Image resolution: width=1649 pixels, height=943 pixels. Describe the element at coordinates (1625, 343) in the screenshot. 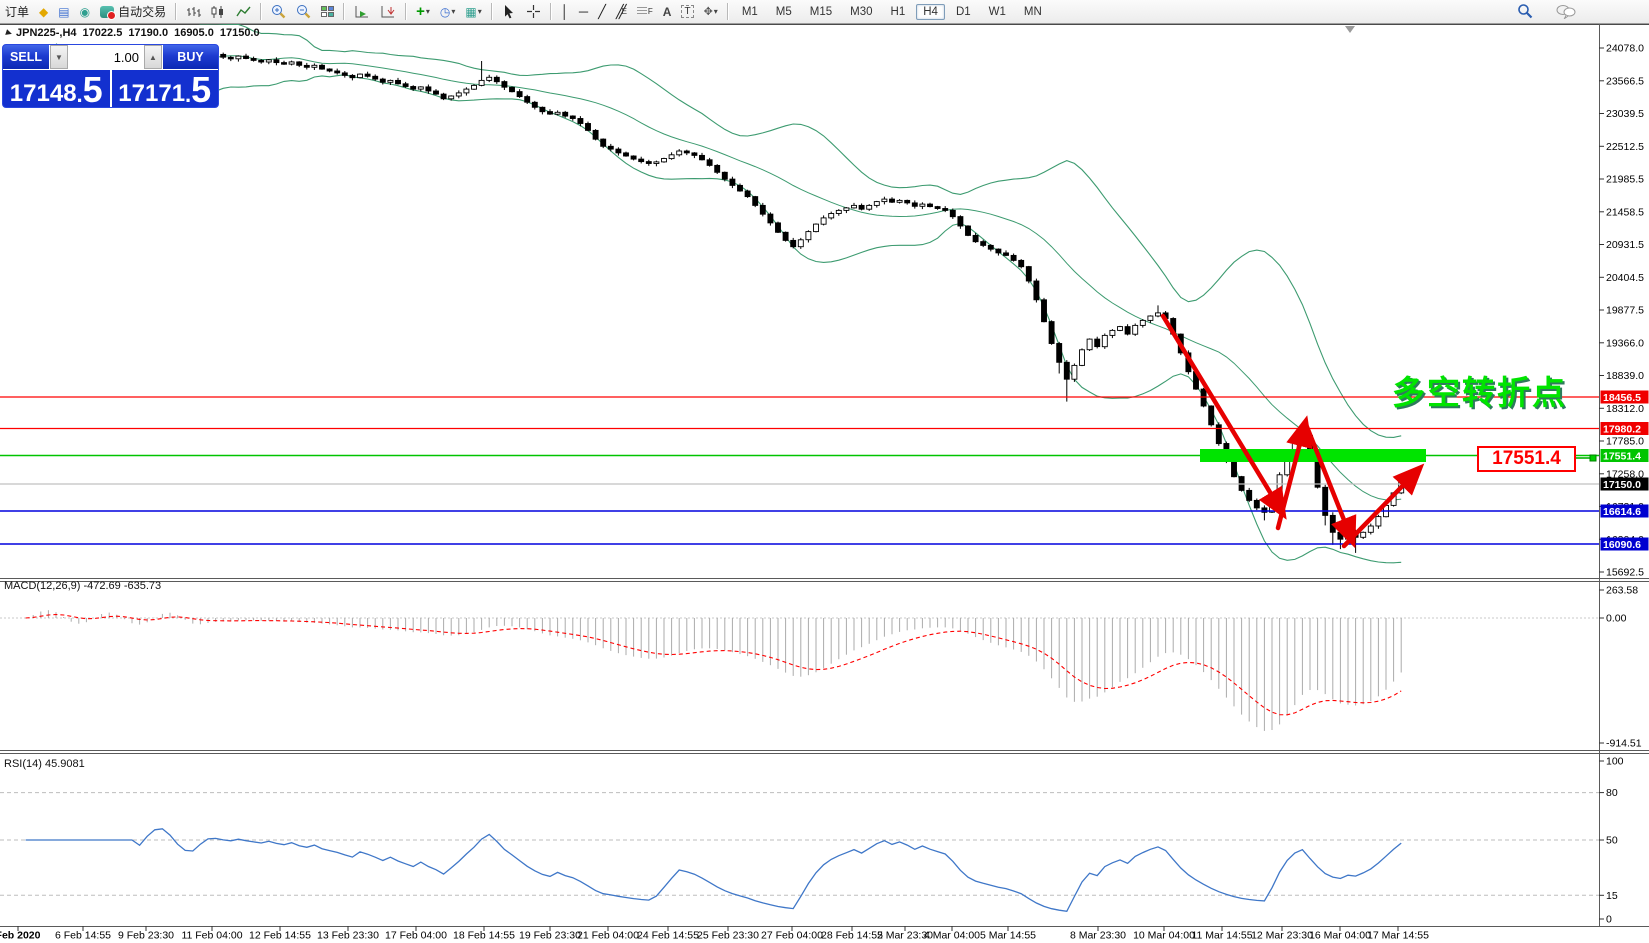

I see `price-axis-label: 19366.0` at that location.